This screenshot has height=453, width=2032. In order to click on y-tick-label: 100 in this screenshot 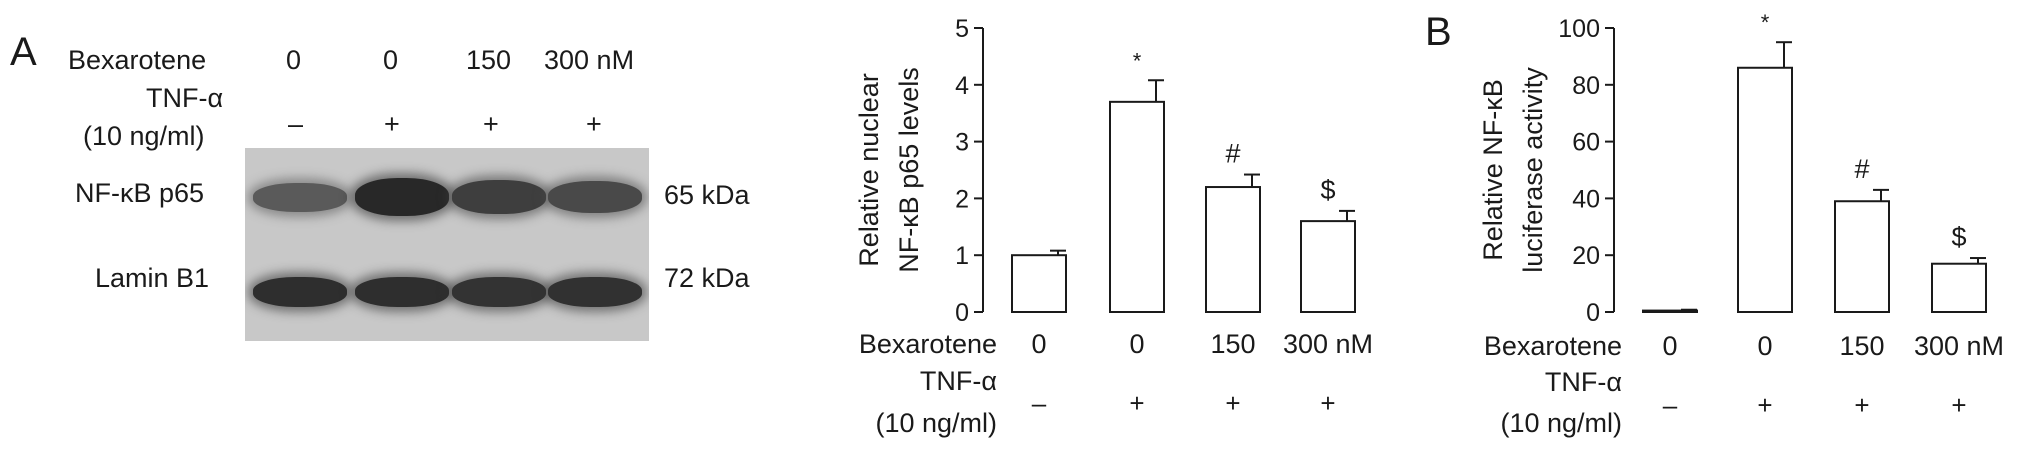, I will do `click(1579, 29)`.